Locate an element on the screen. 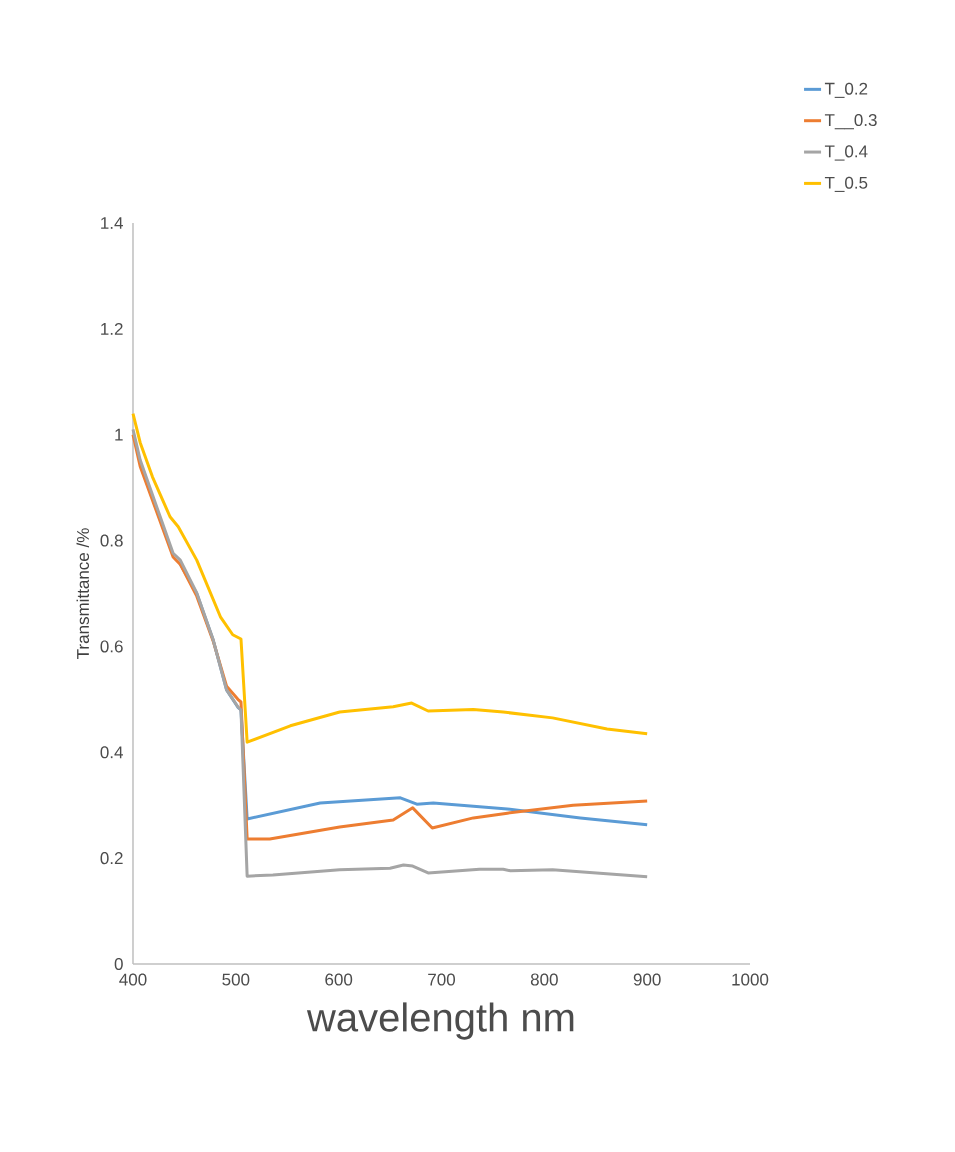 The height and width of the screenshot is (1152, 955). y-tick-label: 0 is located at coordinates (118, 964).